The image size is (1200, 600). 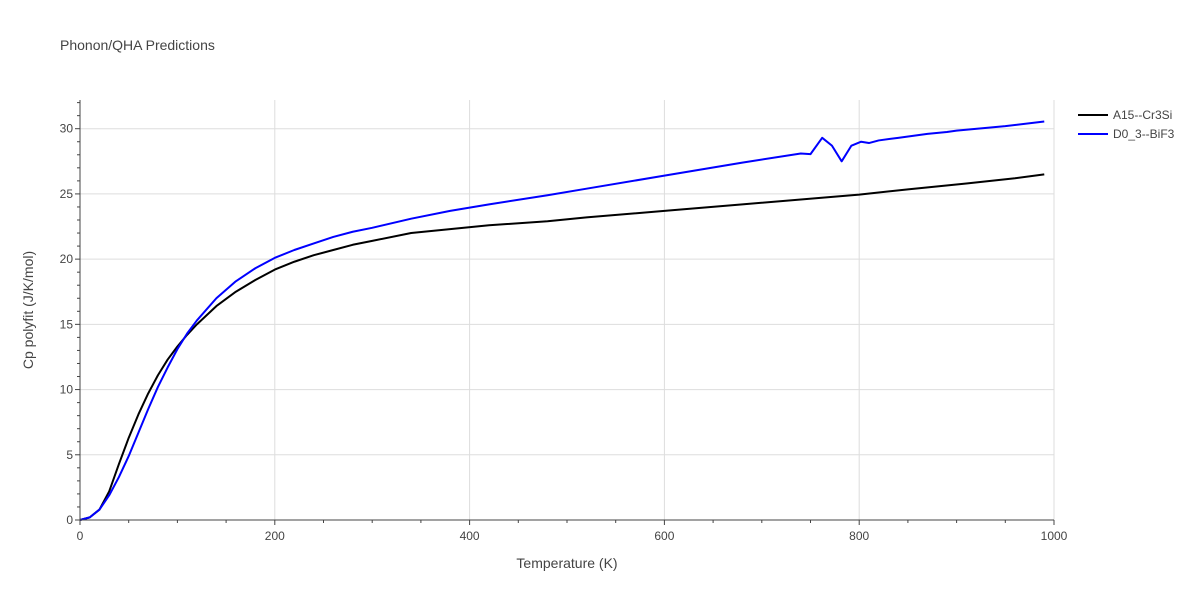 I want to click on x-tick-label: 400, so click(x=470, y=536).